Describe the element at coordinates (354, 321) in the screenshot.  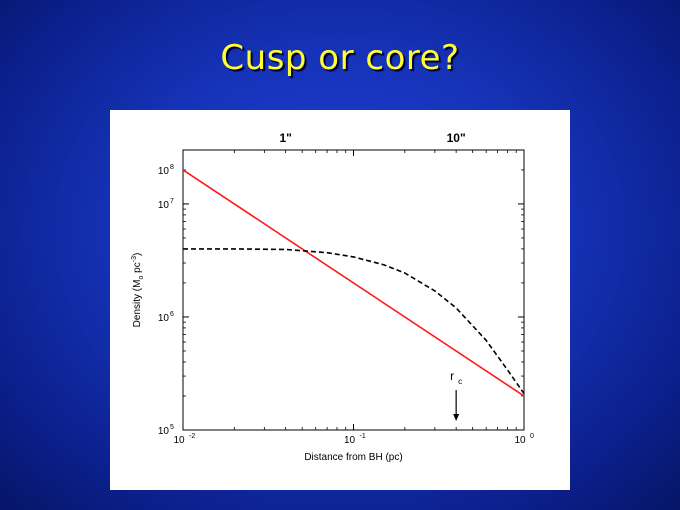
I see `core-profile-line` at that location.